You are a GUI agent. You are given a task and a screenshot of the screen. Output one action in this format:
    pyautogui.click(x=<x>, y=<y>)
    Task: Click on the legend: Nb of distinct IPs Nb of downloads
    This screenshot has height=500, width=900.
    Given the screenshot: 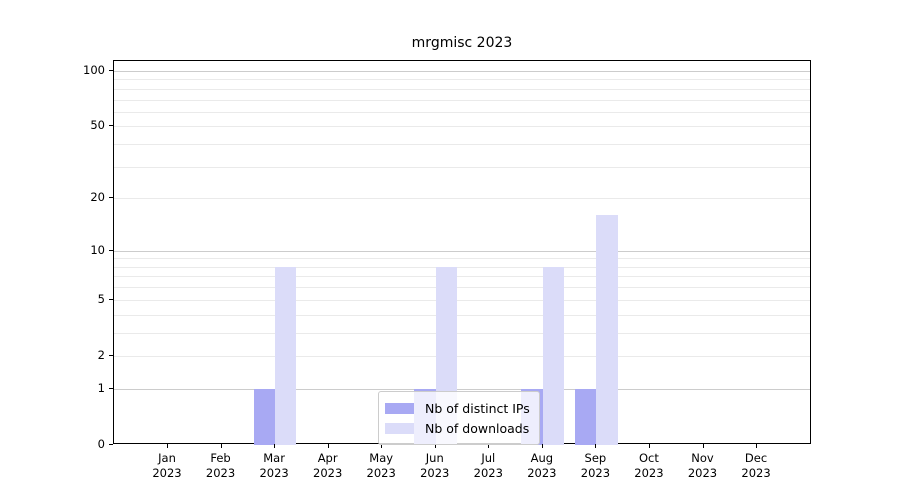 What is the action you would take?
    pyautogui.click(x=459, y=418)
    